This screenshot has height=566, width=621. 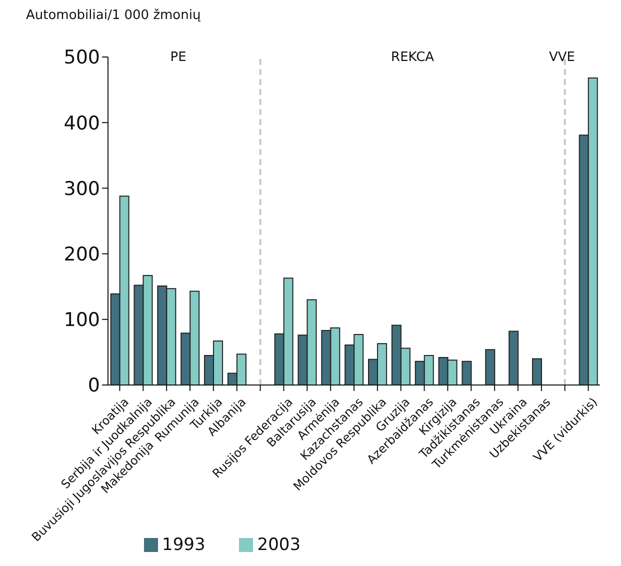 I want to click on legend-label: 1993, so click(x=184, y=545).